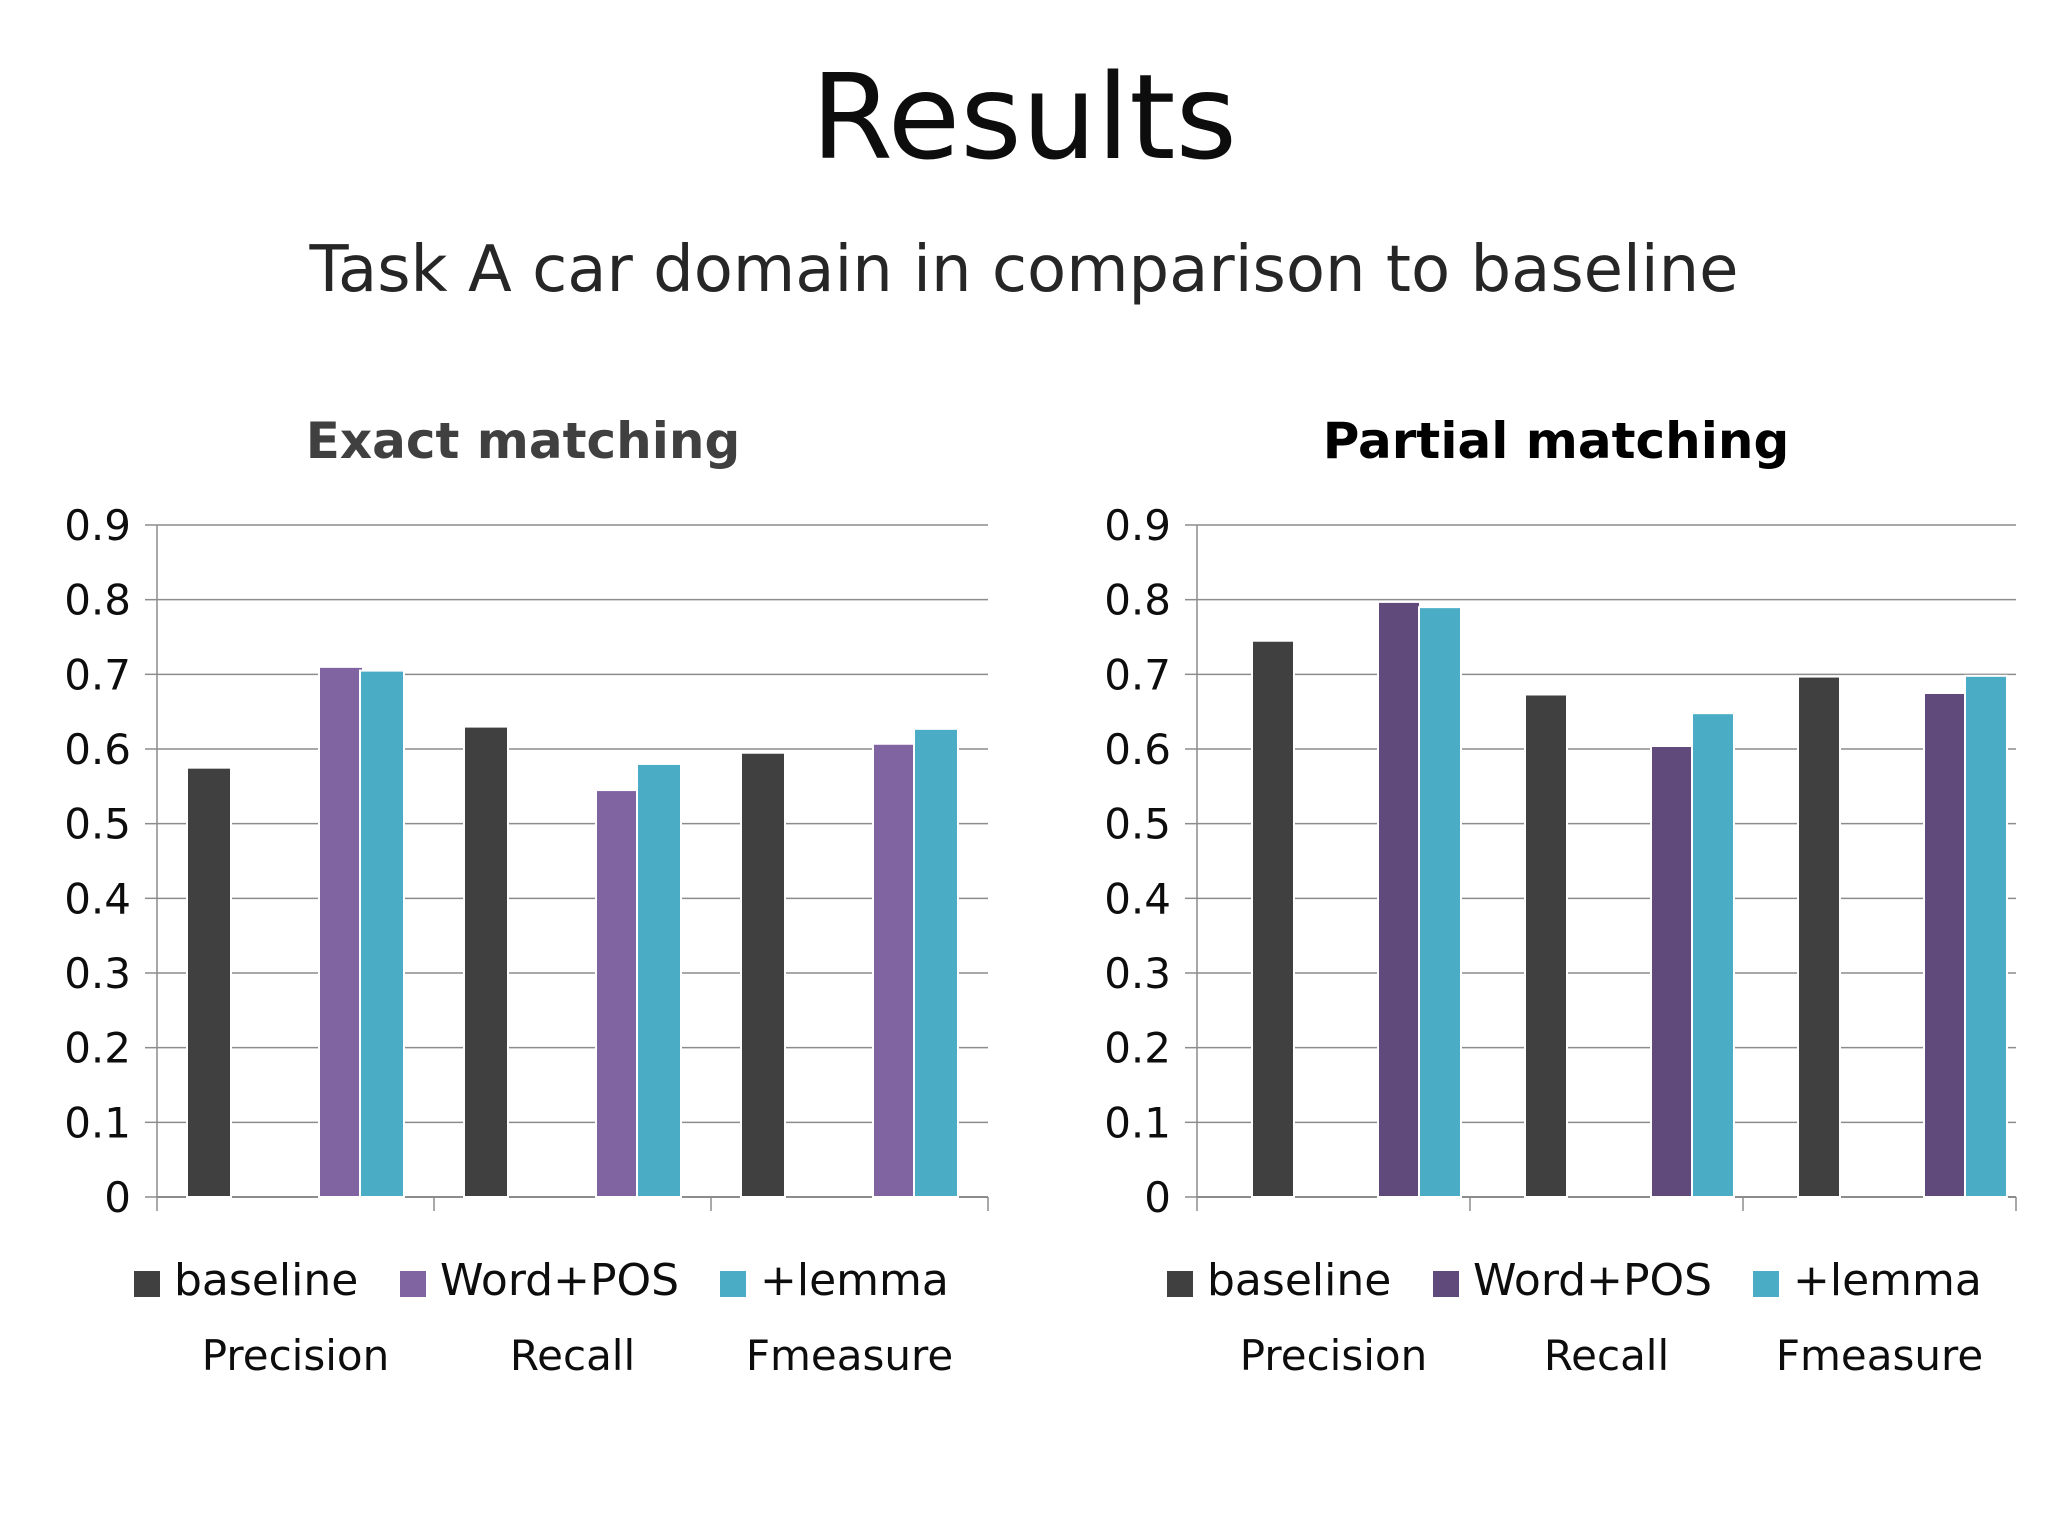 The height and width of the screenshot is (1536, 2048). What do you see at coordinates (1024, 117) in the screenshot?
I see `slide-title: Results` at bounding box center [1024, 117].